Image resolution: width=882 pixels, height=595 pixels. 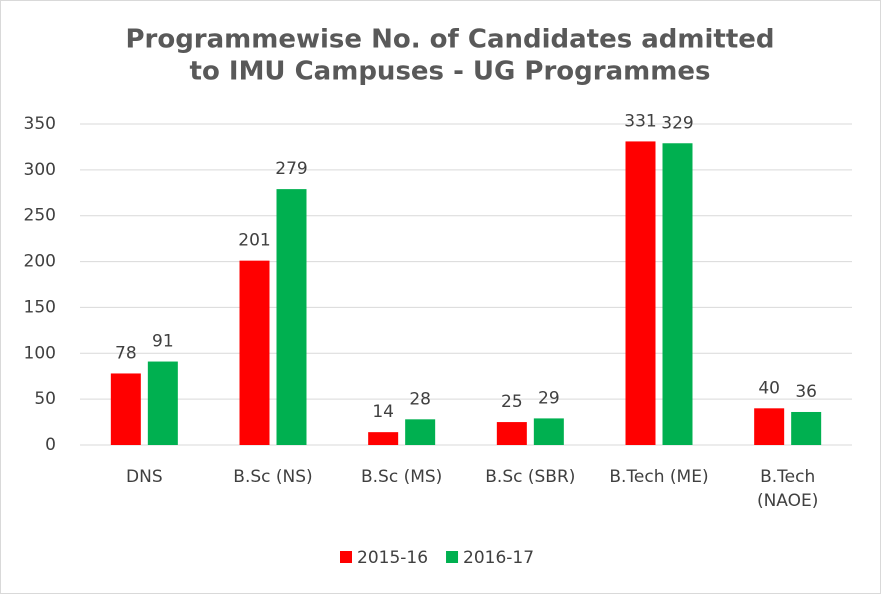 What do you see at coordinates (40, 353) in the screenshot?
I see `y-tick-label: 100` at bounding box center [40, 353].